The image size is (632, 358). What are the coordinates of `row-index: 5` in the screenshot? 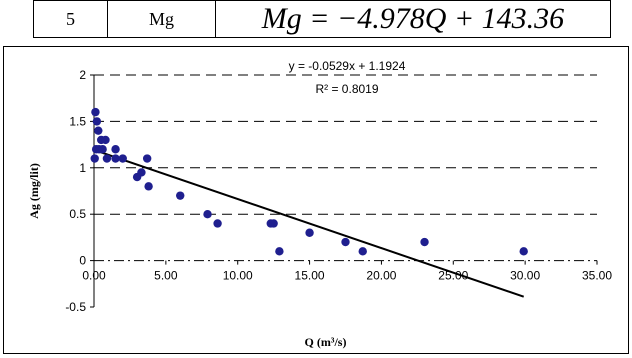 It's located at (71, 19).